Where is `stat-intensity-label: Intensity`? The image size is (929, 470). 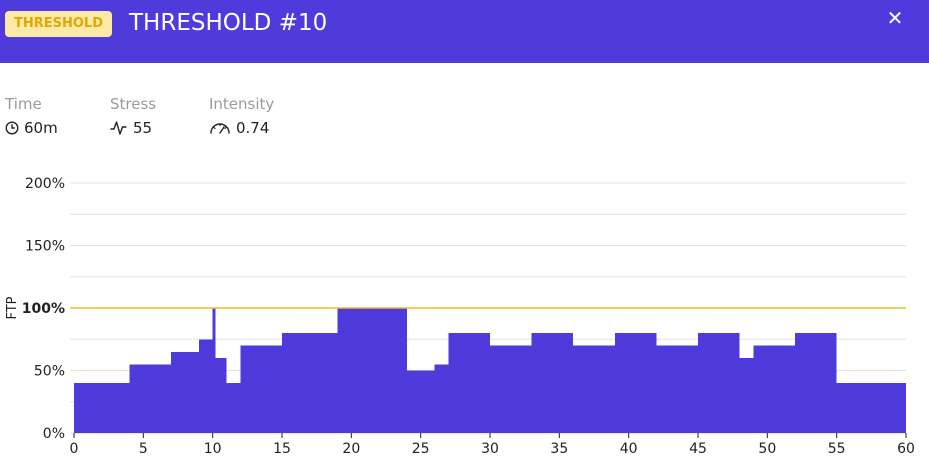
stat-intensity-label: Intensity is located at coordinates (242, 104).